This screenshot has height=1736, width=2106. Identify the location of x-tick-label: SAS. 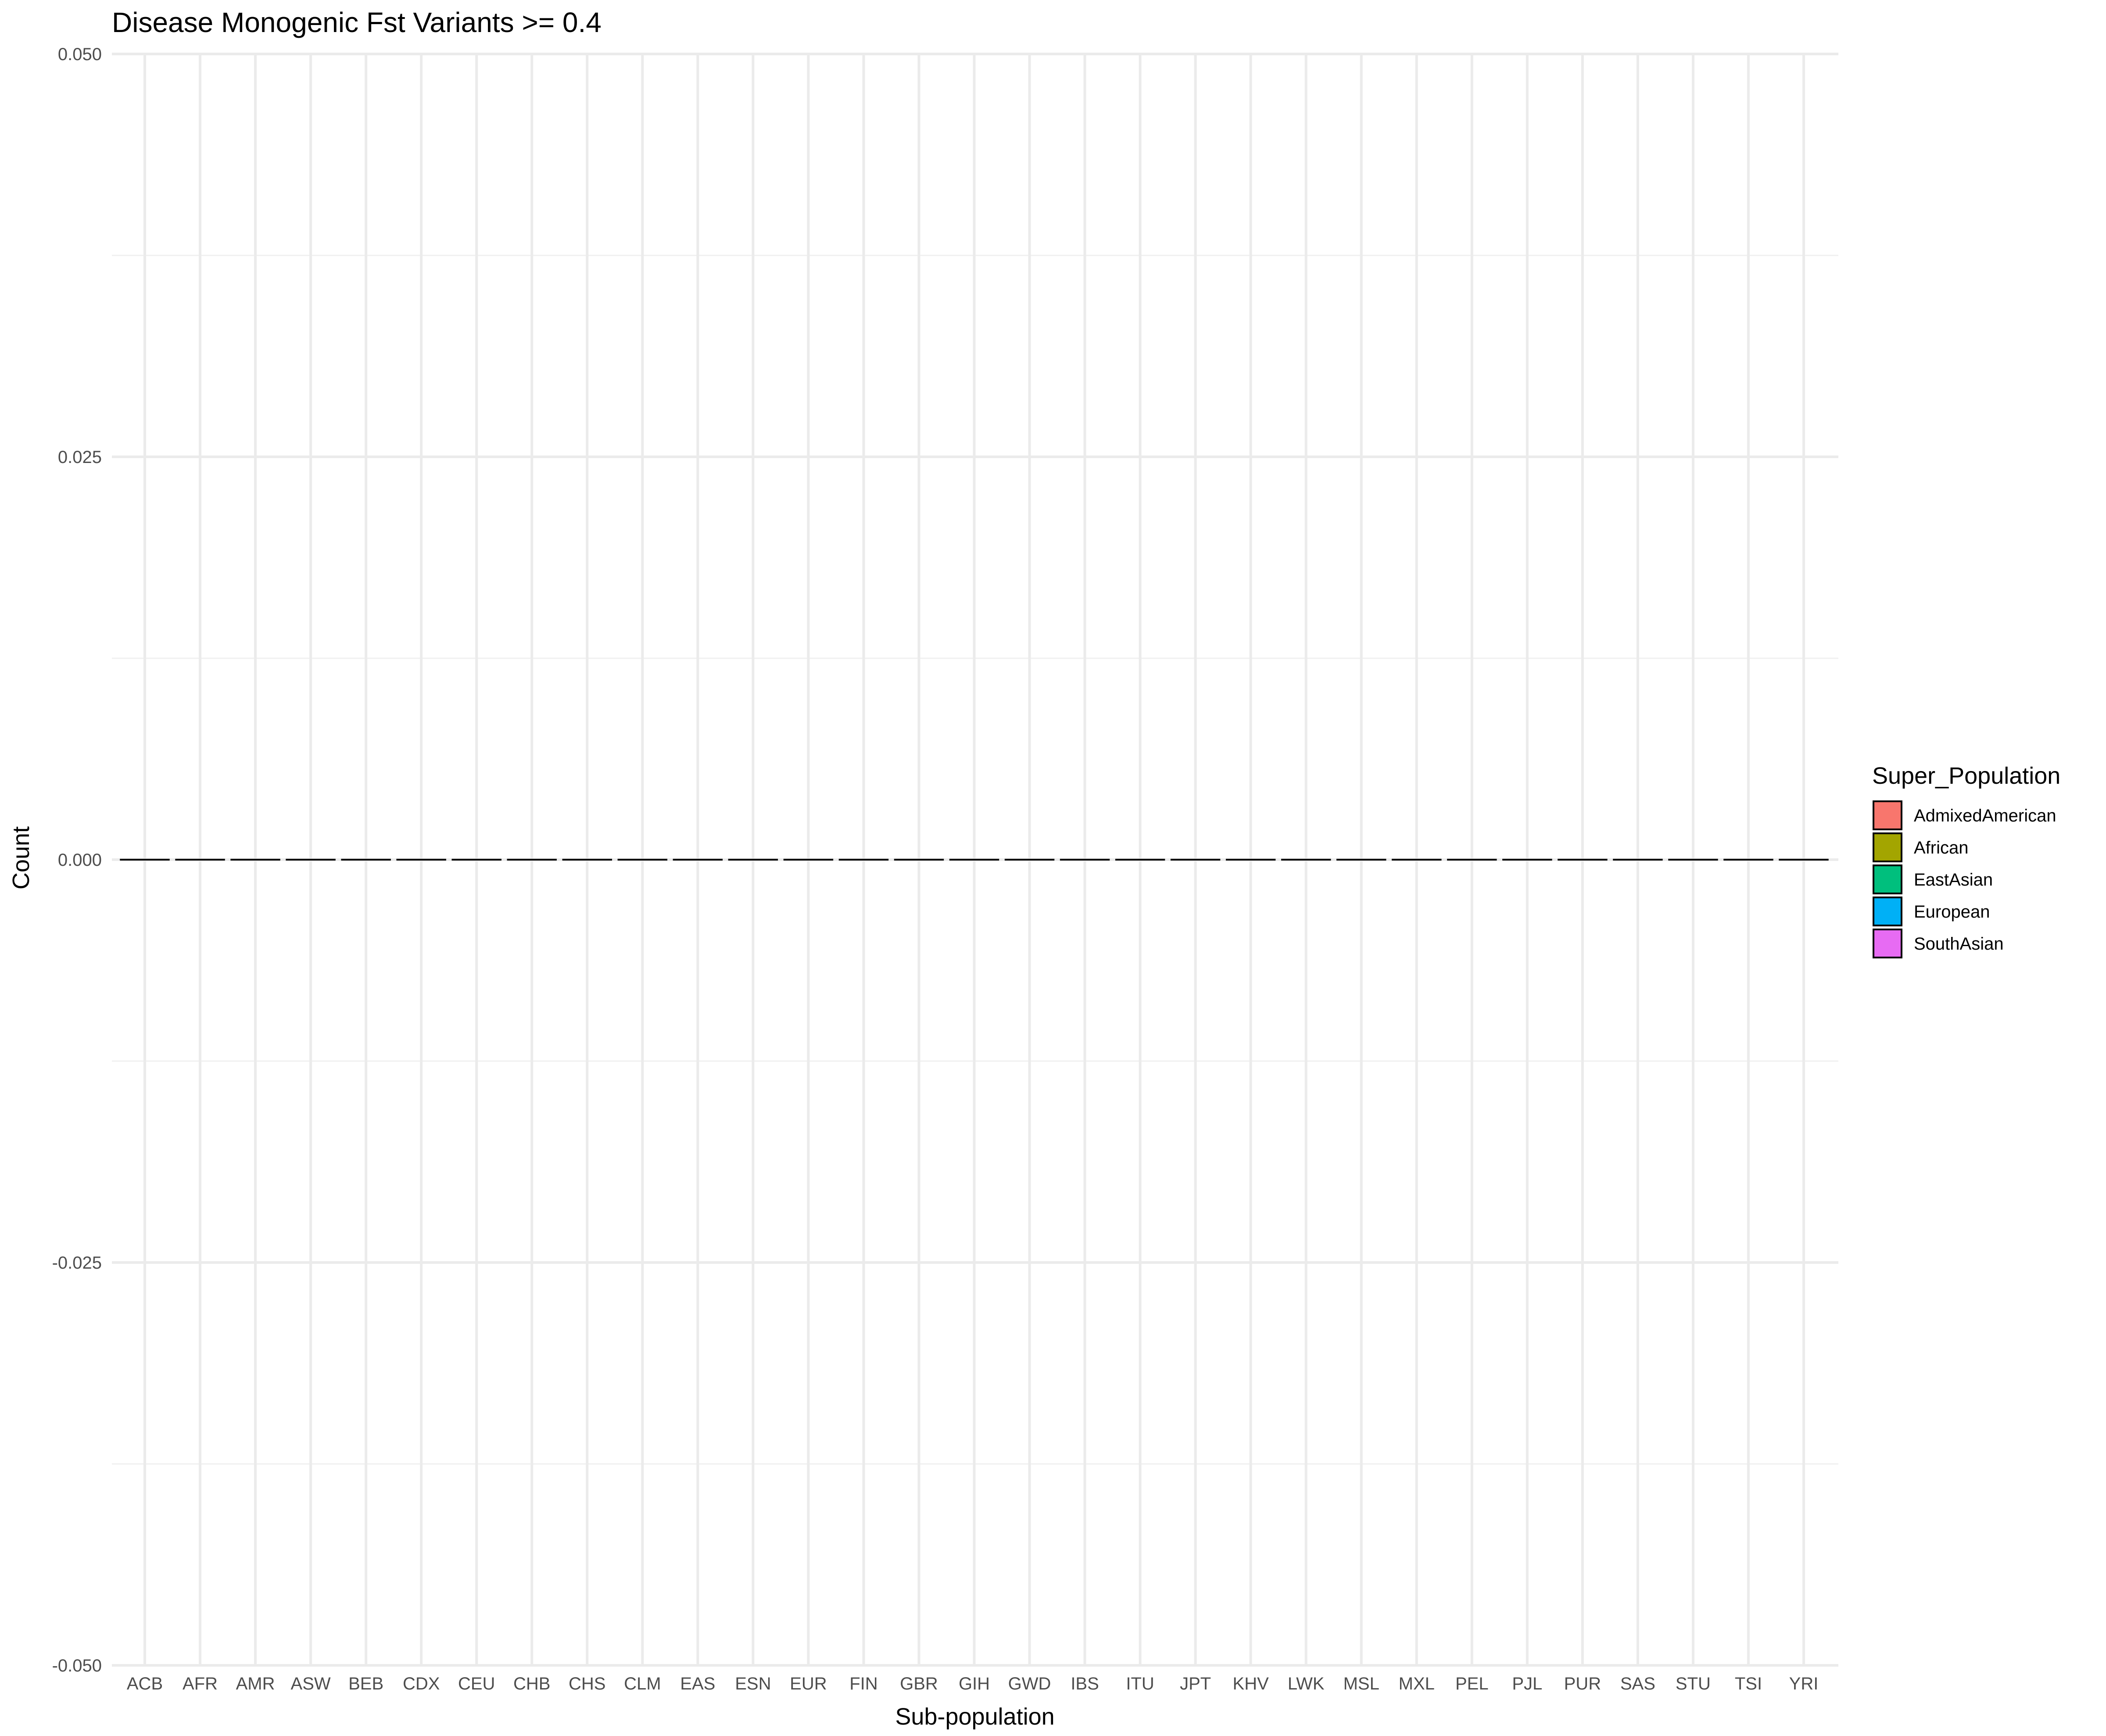
(1637, 1683).